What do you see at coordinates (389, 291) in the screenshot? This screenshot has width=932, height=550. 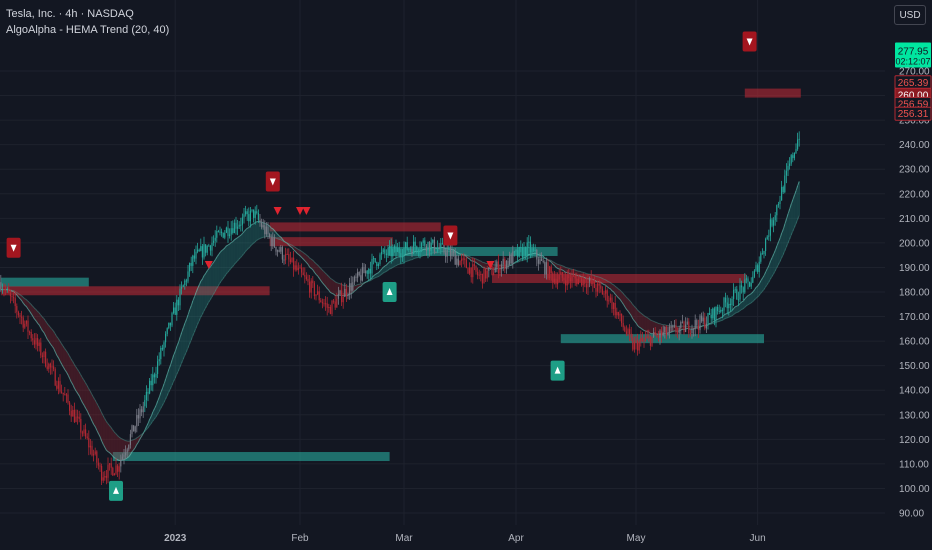 I see `up-arrow-icon` at bounding box center [389, 291].